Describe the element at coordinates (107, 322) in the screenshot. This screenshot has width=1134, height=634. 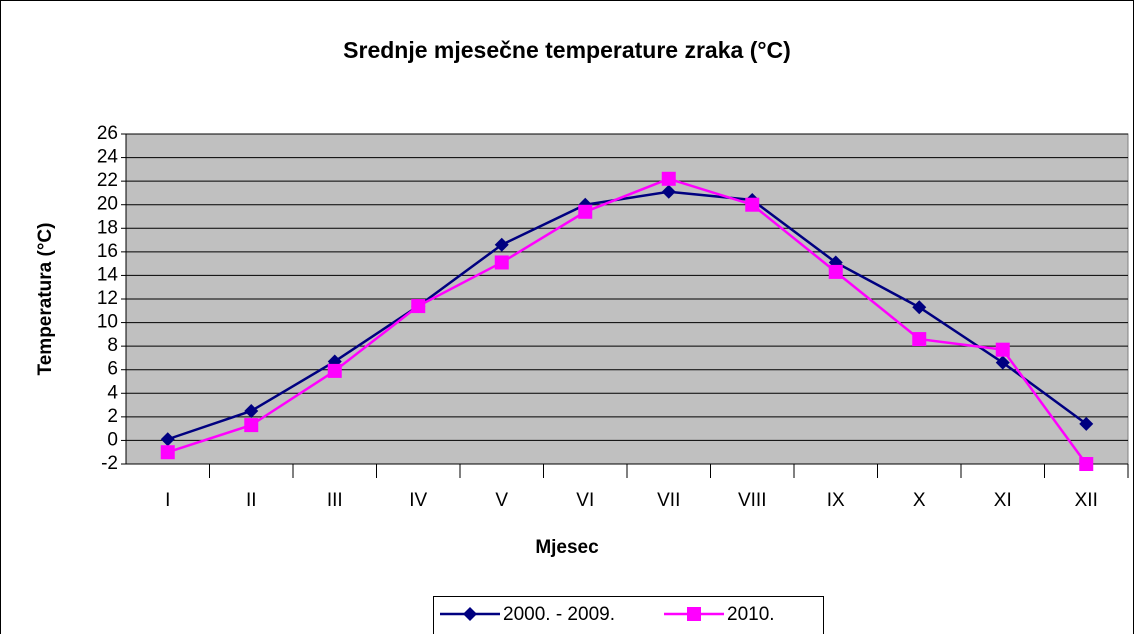
I see `y-tick-label: 10` at that location.